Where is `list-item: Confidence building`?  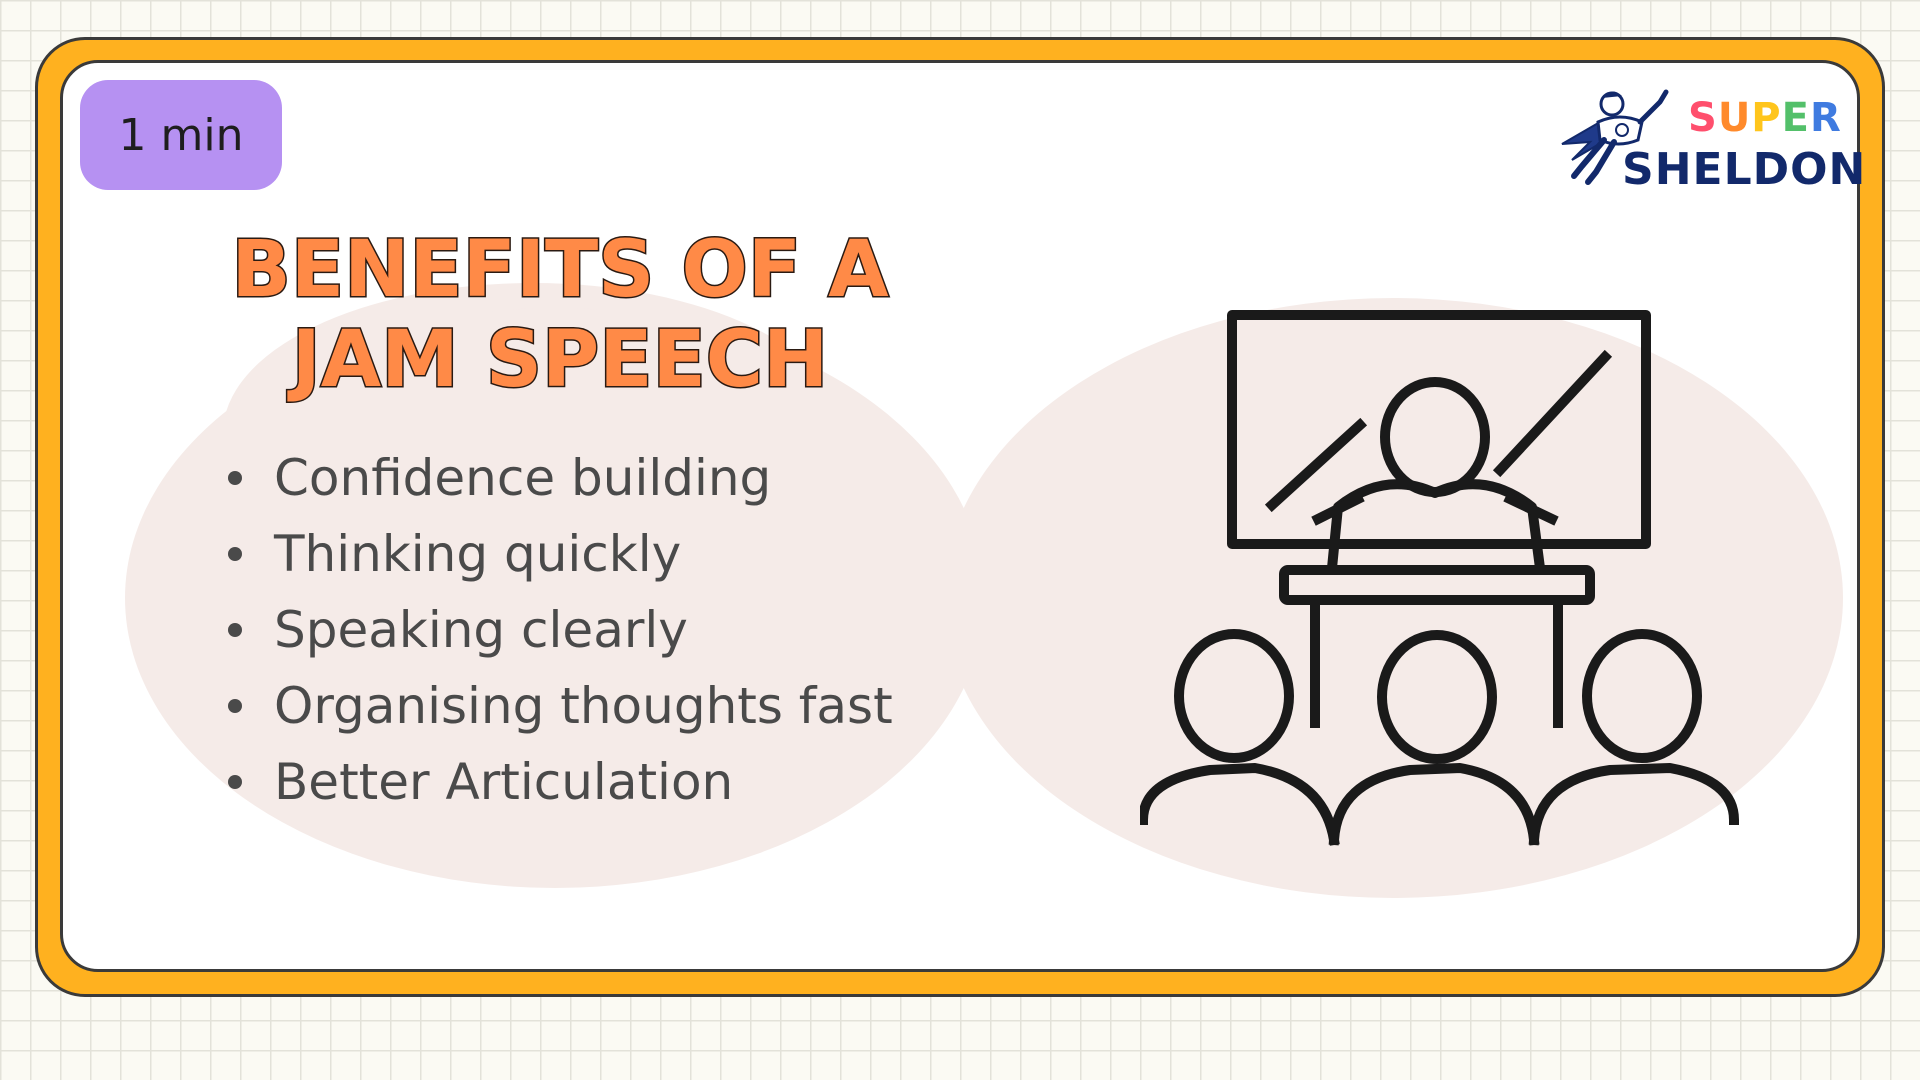
list-item: Confidence building is located at coordinates (560, 478).